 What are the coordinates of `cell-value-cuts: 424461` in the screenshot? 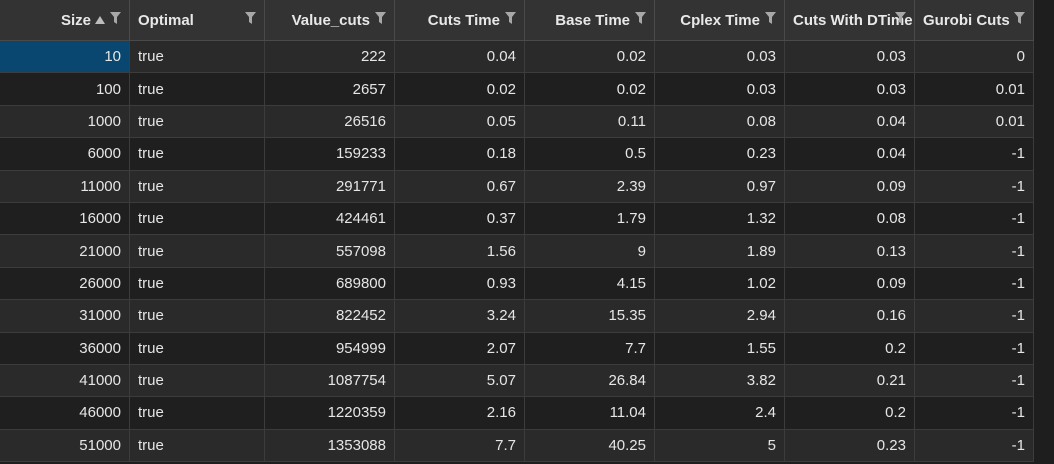 It's located at (330, 219).